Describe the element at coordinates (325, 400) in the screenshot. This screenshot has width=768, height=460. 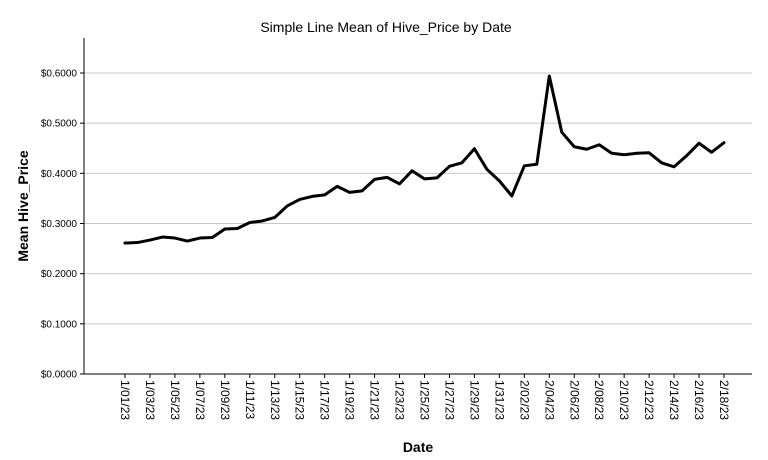
I see `x-tick-label: 1/17/23` at that location.